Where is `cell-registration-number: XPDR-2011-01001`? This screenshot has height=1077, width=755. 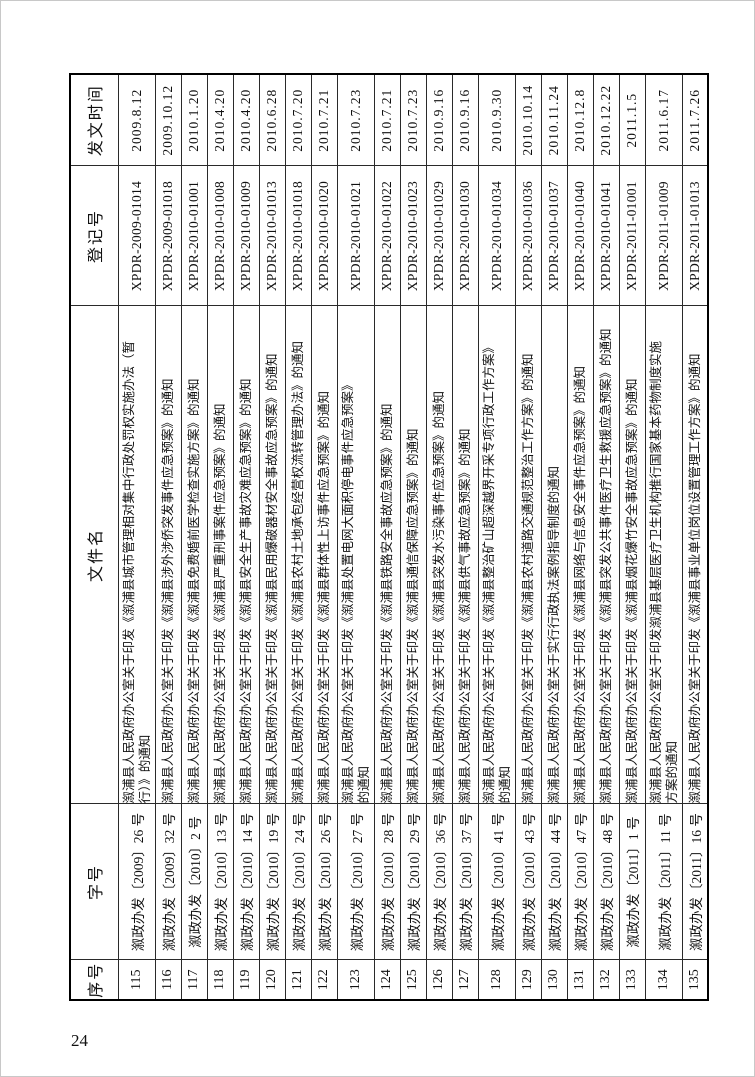 cell-registration-number: XPDR-2011-01001 is located at coordinates (632, 236).